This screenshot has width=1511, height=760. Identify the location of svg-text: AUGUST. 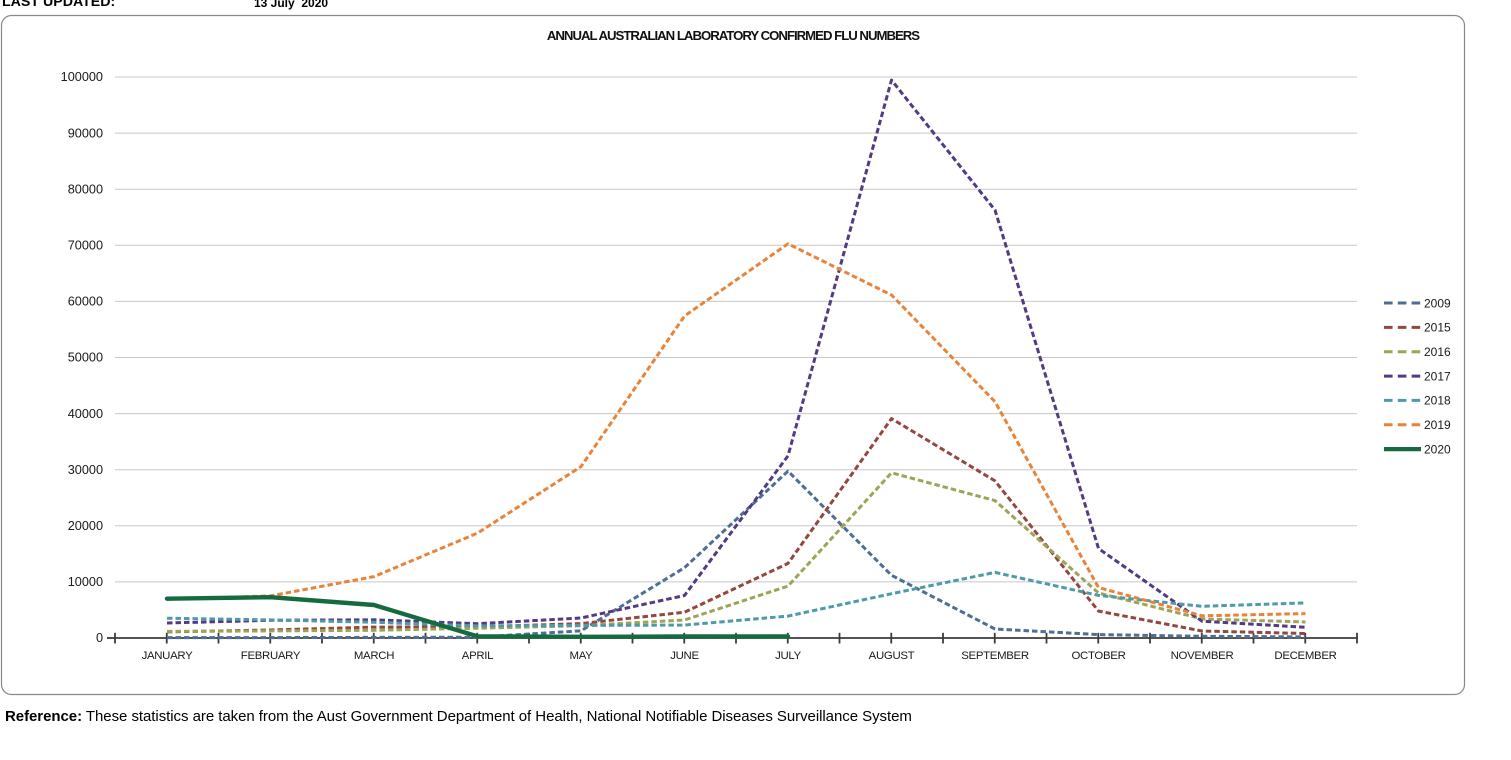
(892, 656).